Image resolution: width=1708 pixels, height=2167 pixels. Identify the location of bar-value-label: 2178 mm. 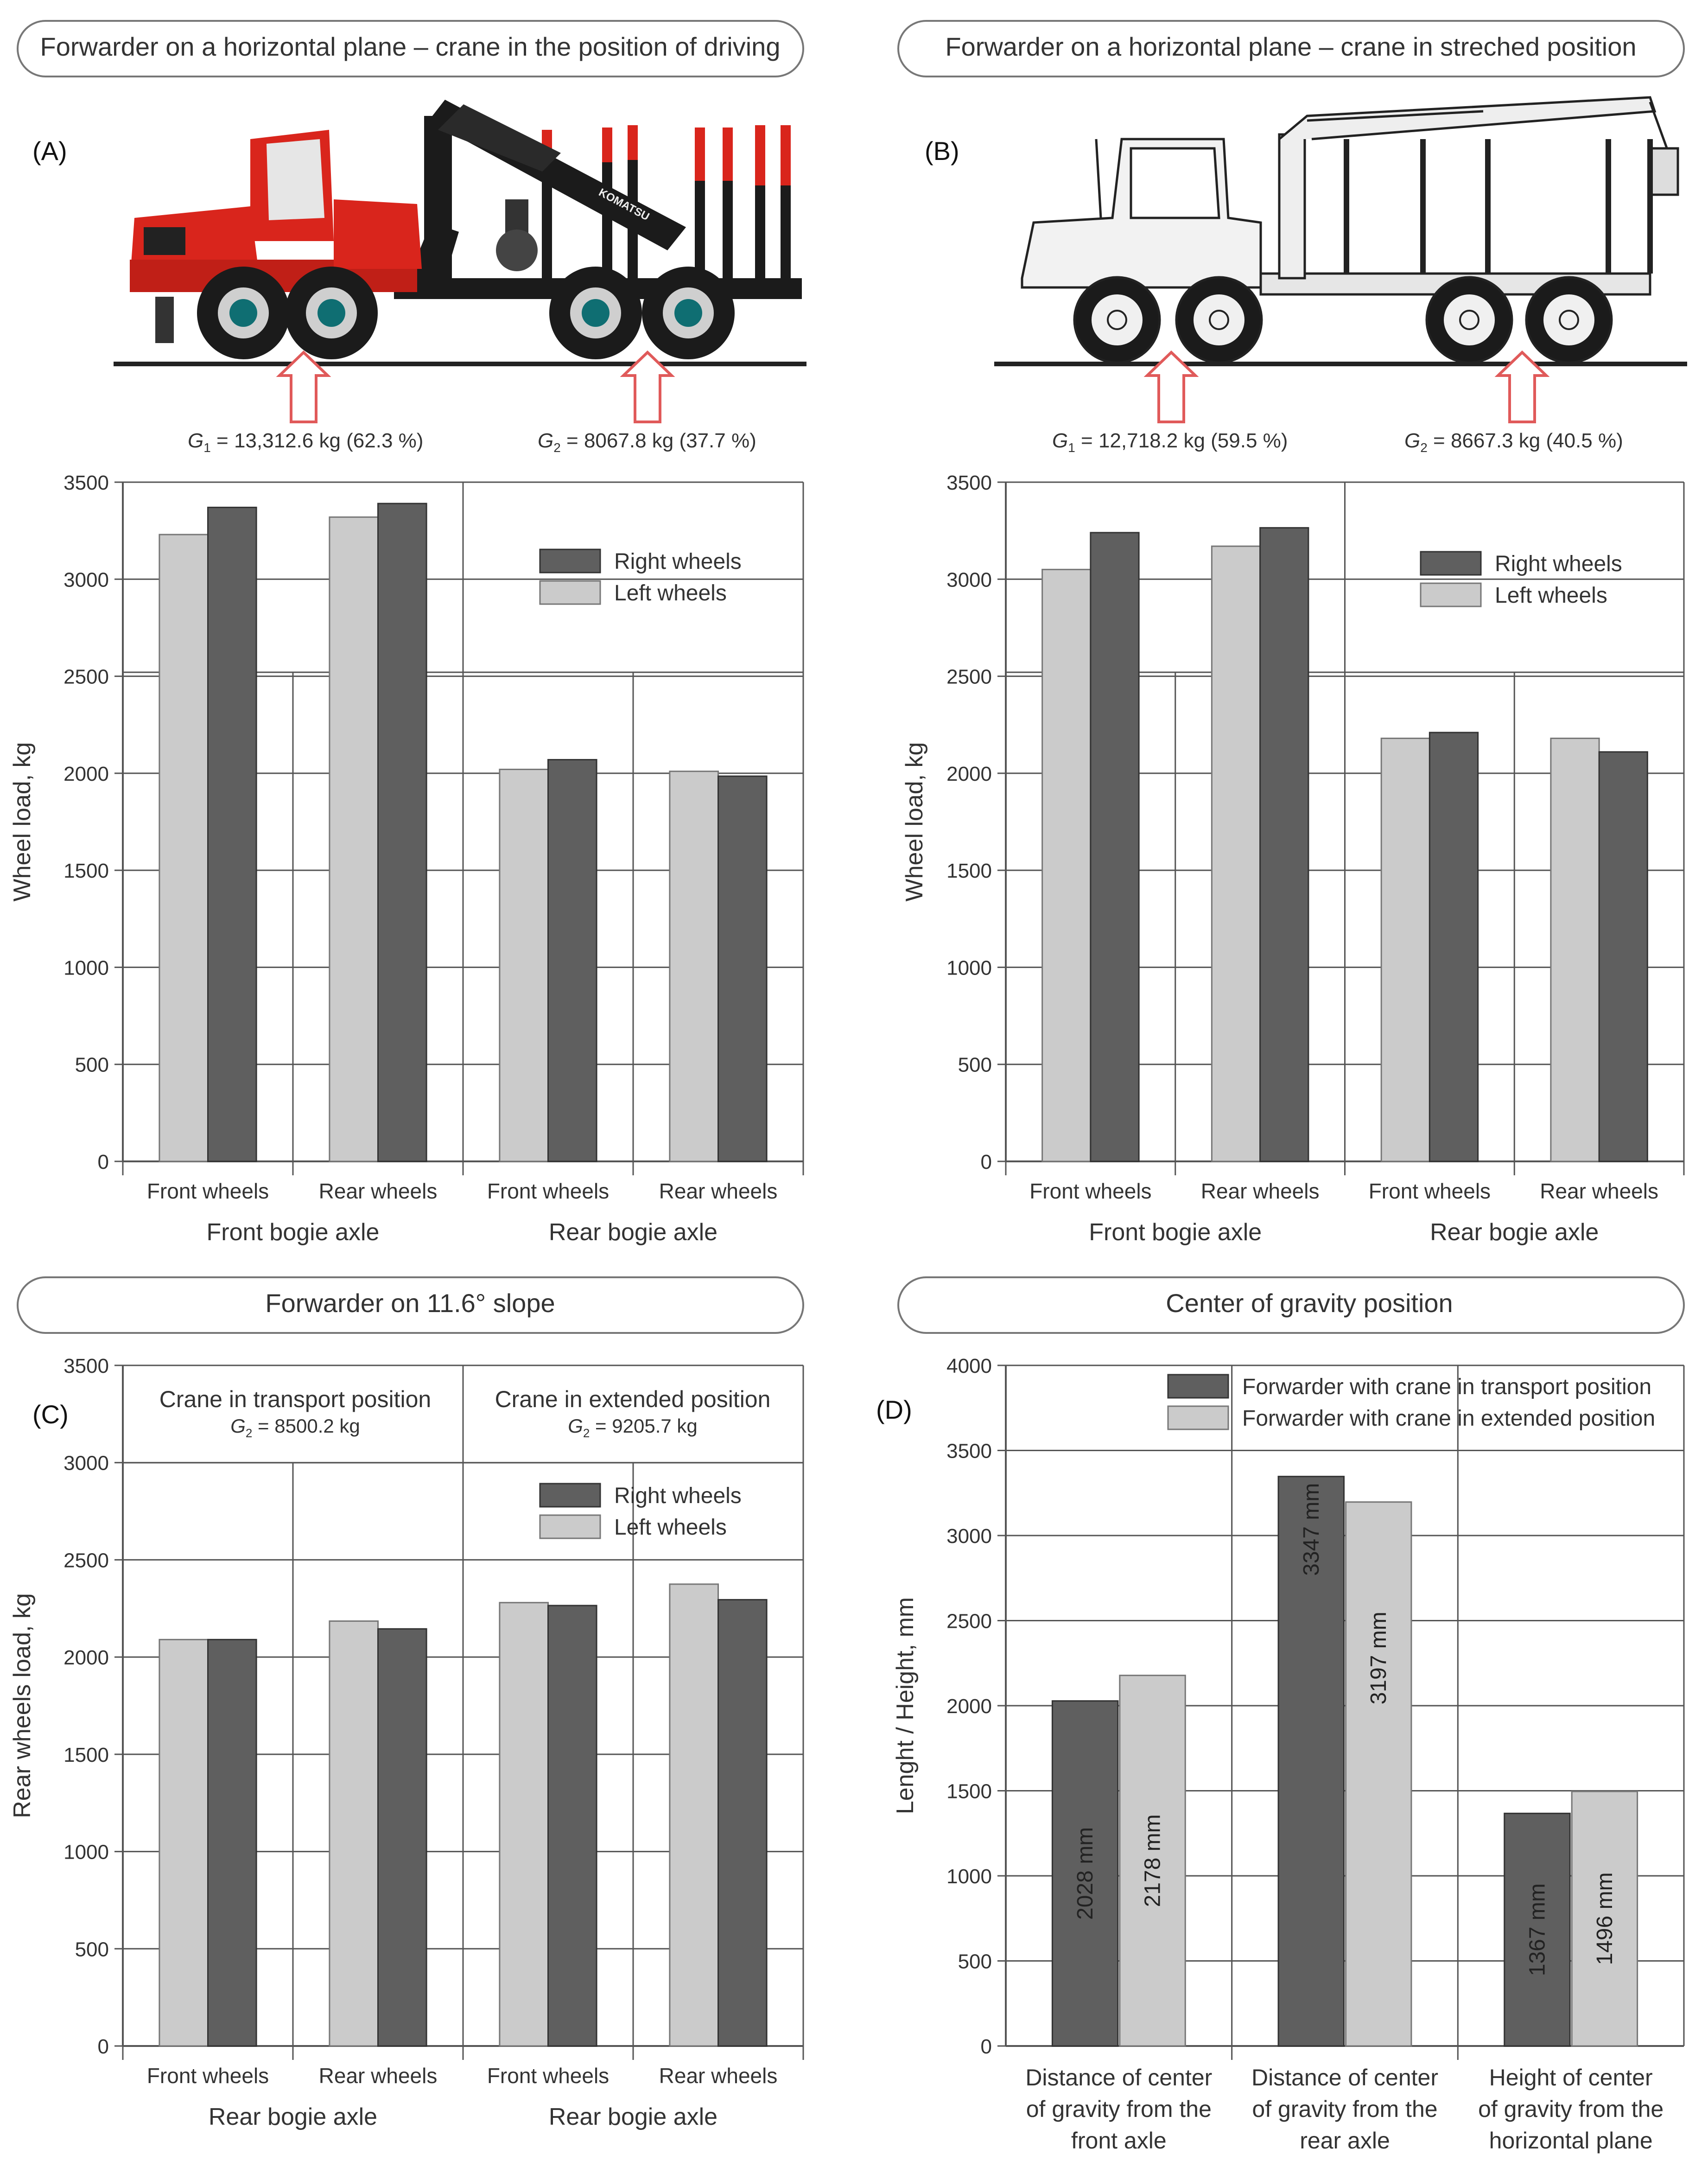
(1153, 1860).